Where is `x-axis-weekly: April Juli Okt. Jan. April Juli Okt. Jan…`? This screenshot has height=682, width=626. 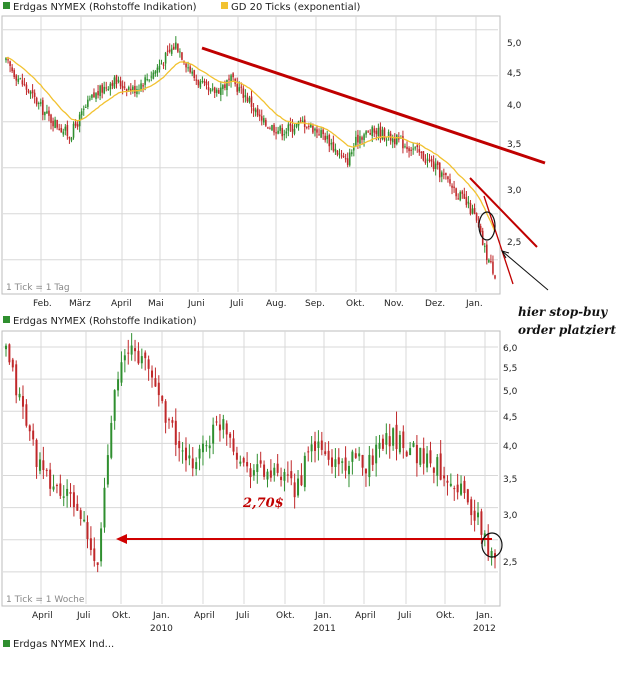 x-axis-weekly: April Juli Okt. Jan. April Juli Okt. Jan… is located at coordinates (264, 622).